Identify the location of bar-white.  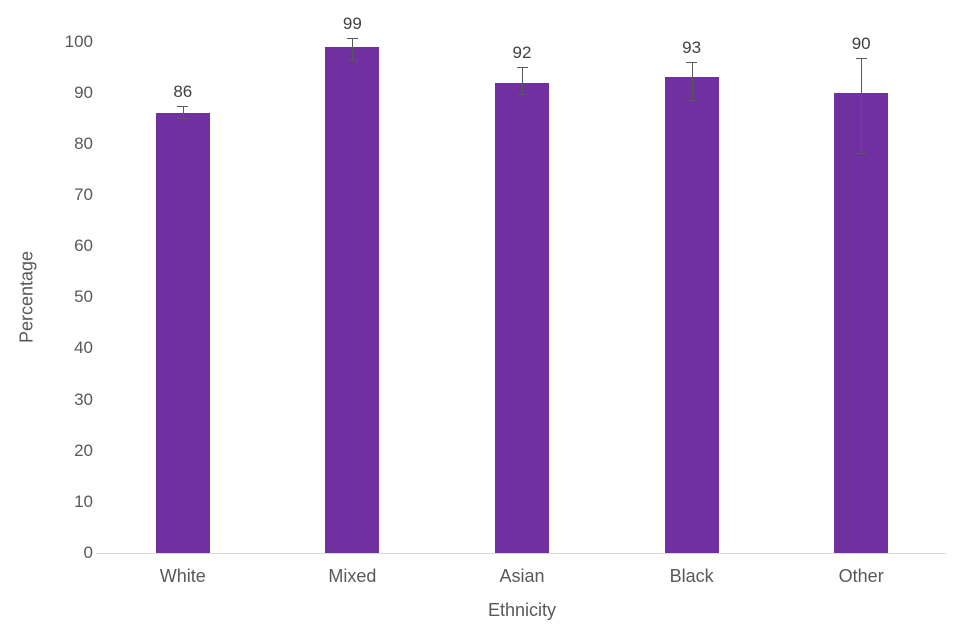
(182, 333).